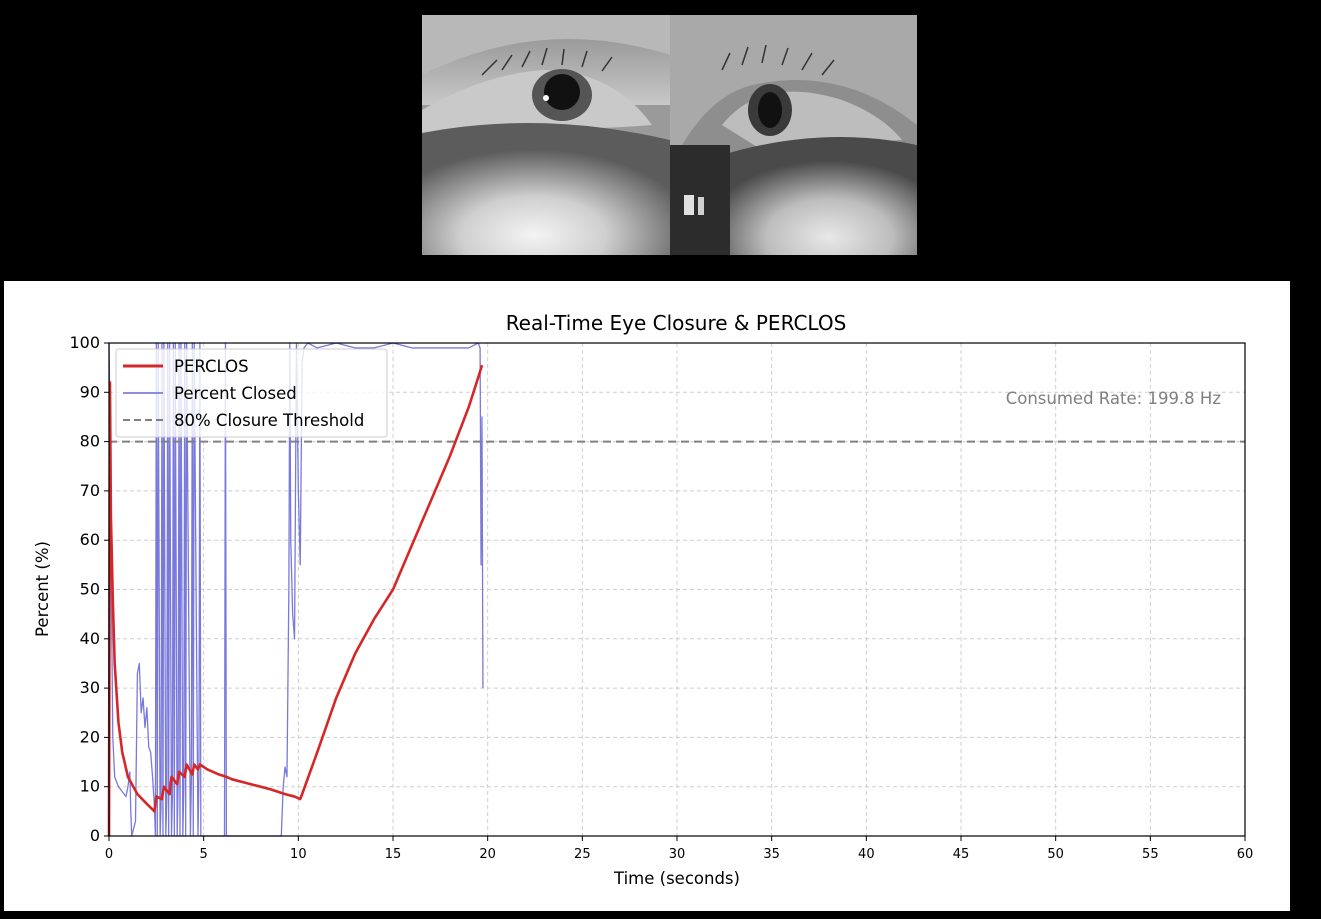 This screenshot has height=919, width=1321. What do you see at coordinates (771, 854) in the screenshot?
I see `x-tick-label: 35` at bounding box center [771, 854].